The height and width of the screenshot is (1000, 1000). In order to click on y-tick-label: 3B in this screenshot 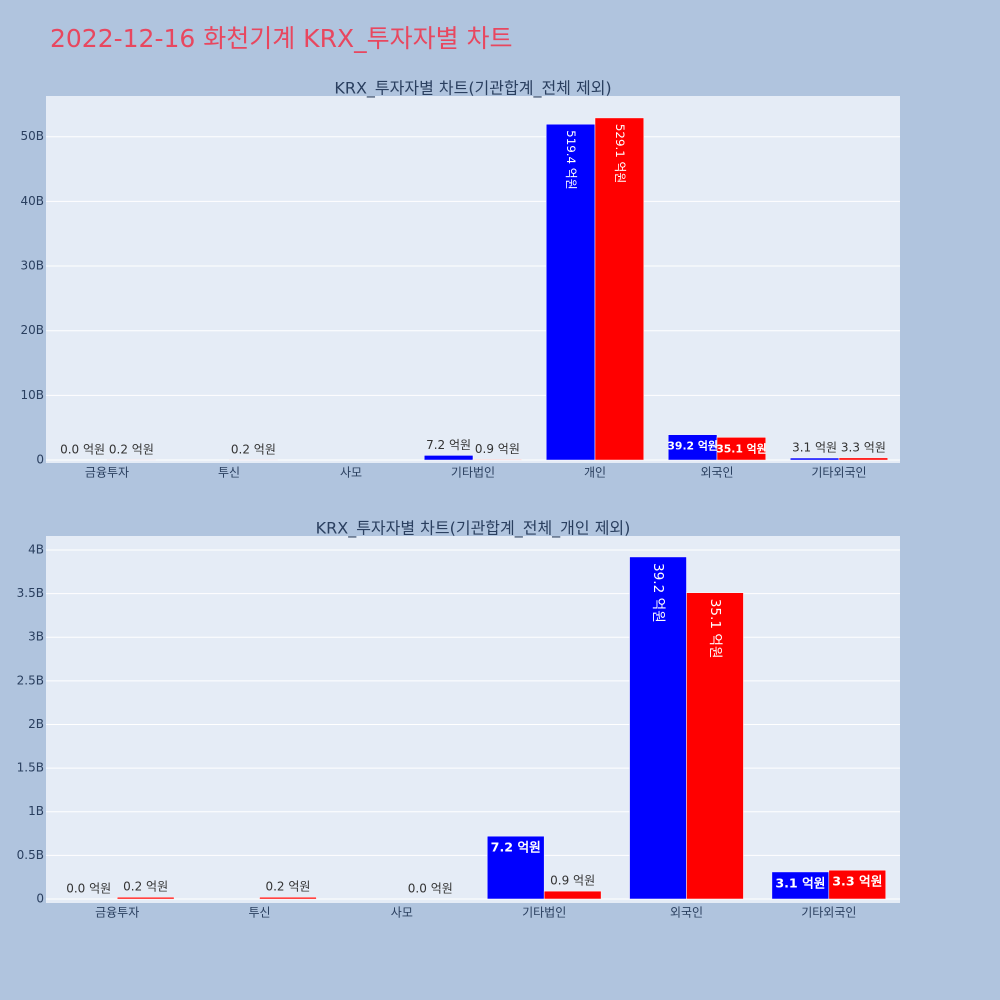, I will do `click(36, 637)`.